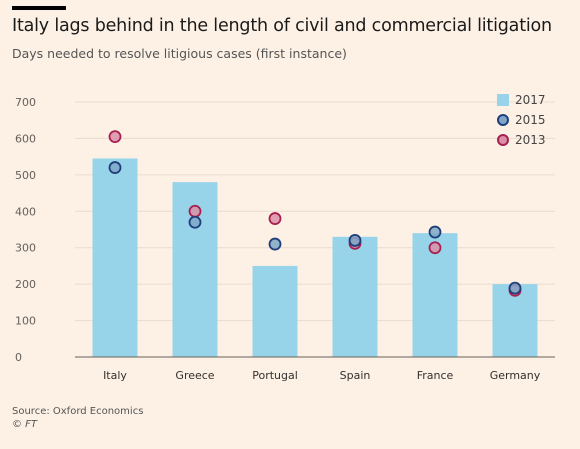 The image size is (580, 449). I want to click on legend-item-2015: 2015, so click(521, 120).